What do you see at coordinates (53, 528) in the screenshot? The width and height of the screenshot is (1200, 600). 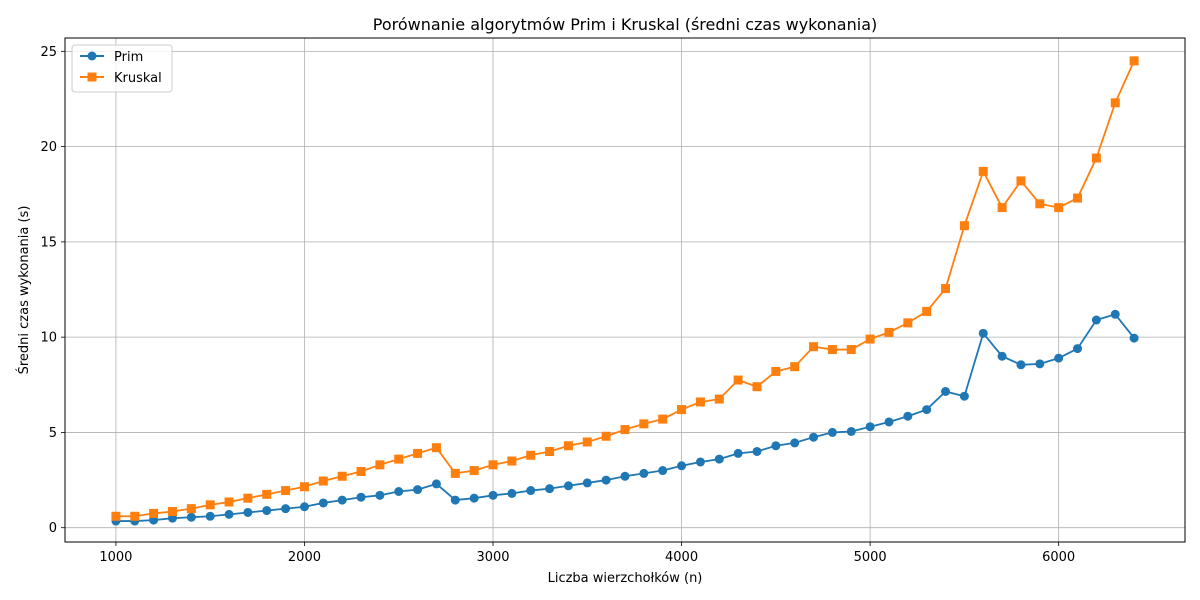 I see `y-tick-label: 0` at bounding box center [53, 528].